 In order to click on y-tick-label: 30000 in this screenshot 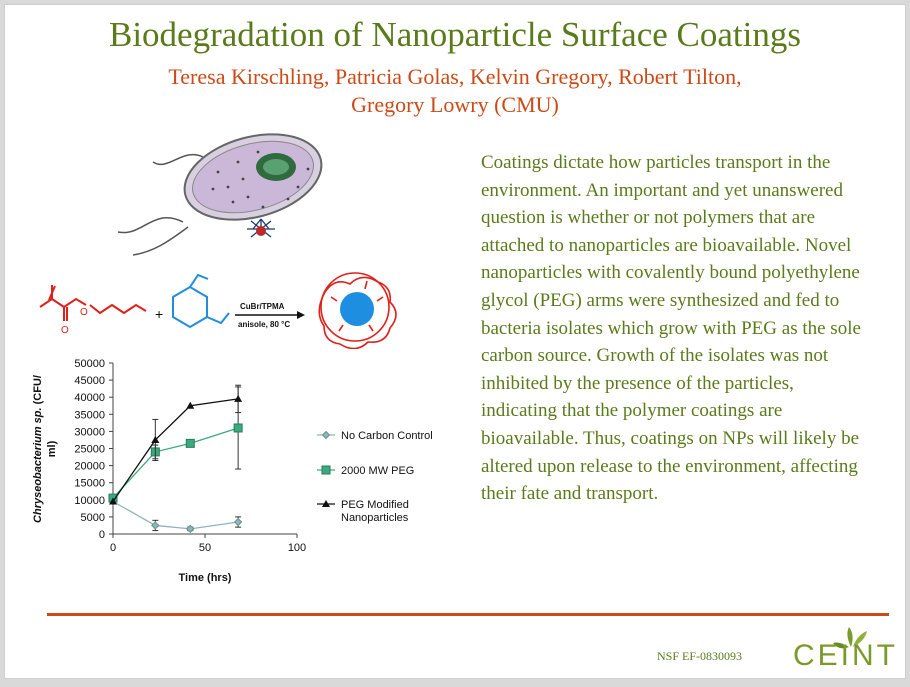, I will do `click(89, 432)`.